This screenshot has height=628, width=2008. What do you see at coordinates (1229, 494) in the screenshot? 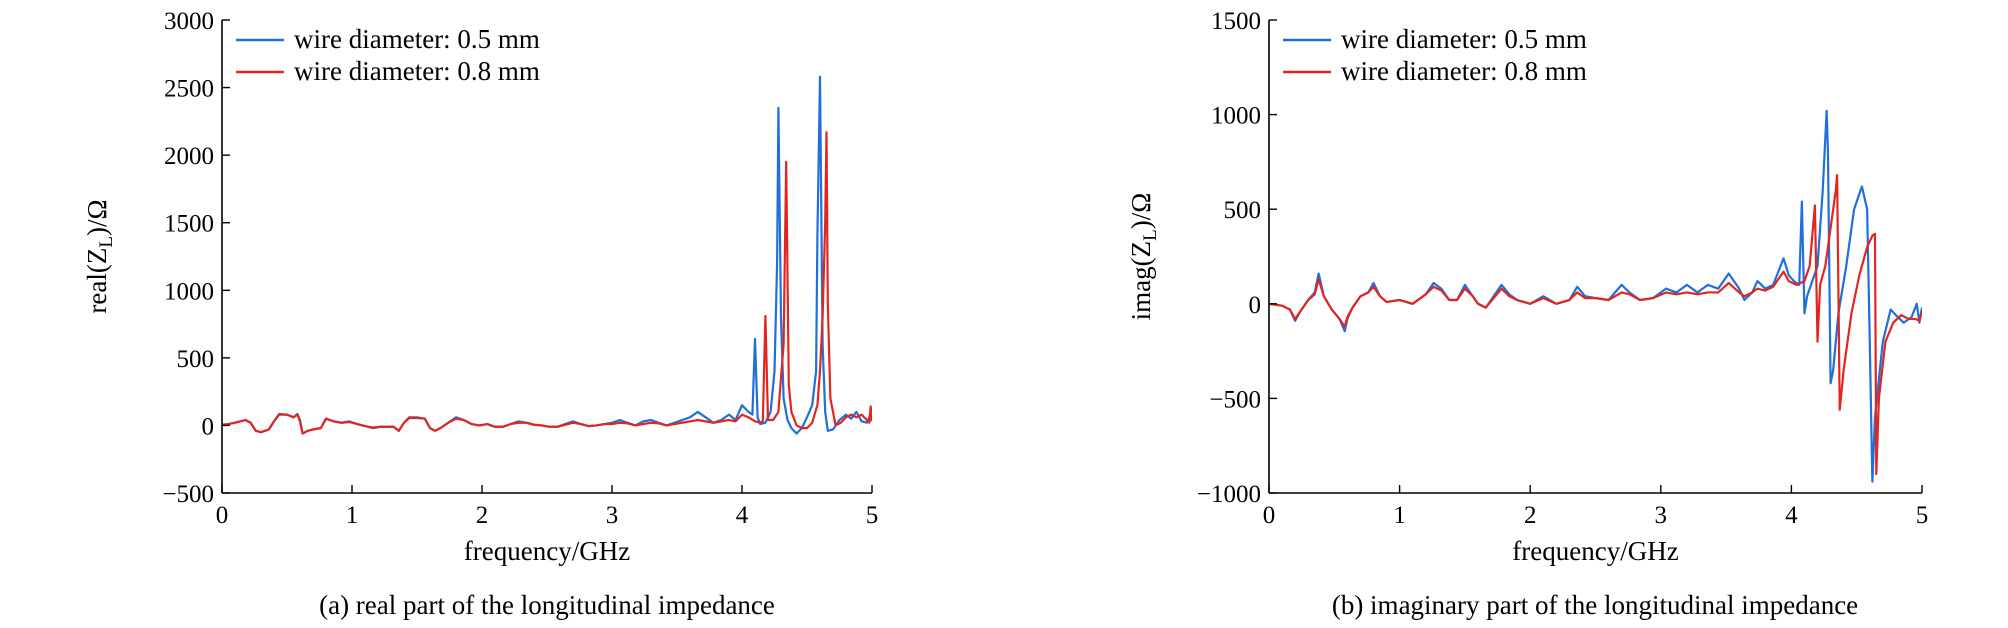
I see `y-tick-label: −1000` at bounding box center [1229, 494].